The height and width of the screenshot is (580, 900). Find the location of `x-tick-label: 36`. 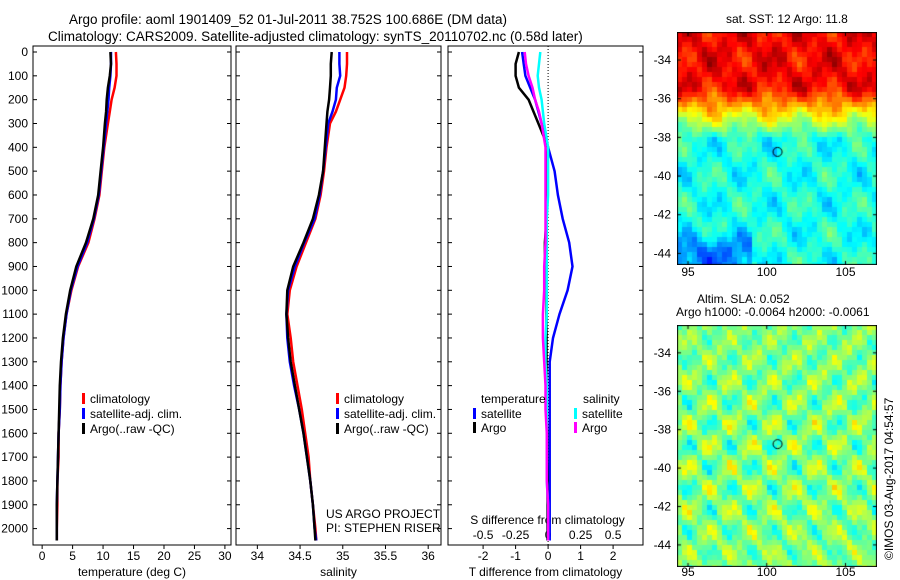

x-tick-label: 36 is located at coordinates (429, 556).